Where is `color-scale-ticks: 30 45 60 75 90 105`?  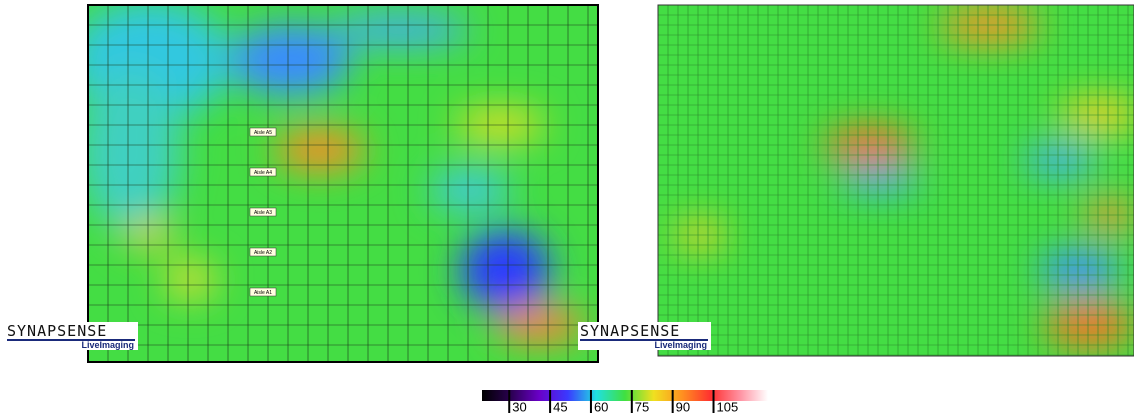
color-scale-ticks: 30 45 60 75 90 105 is located at coordinates (623, 402).